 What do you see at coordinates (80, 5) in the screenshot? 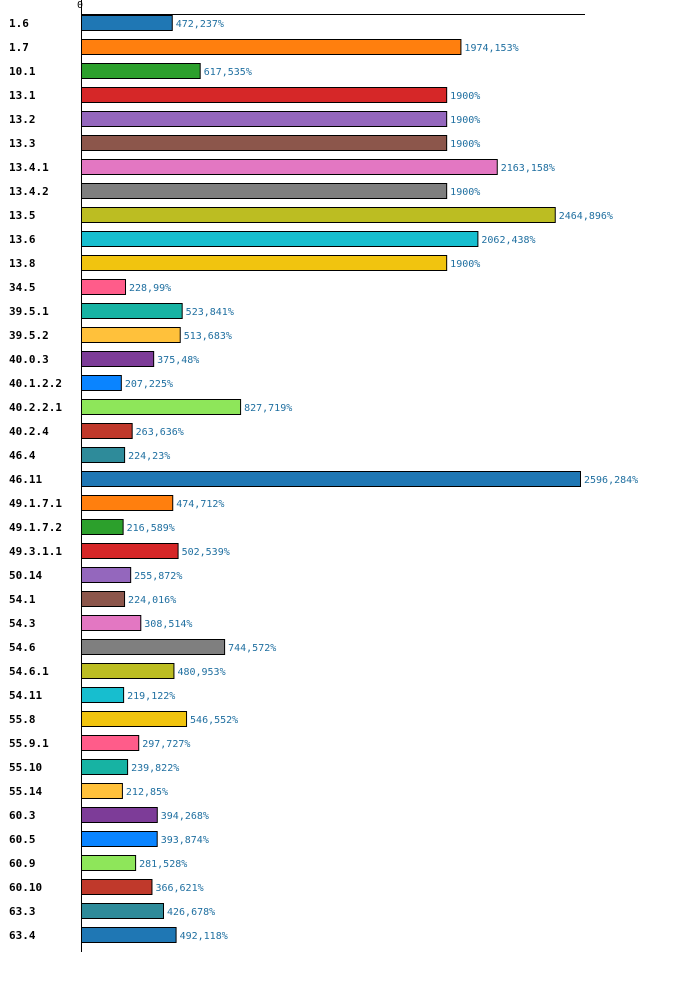
I see `x-tick-label-0: 0` at bounding box center [80, 5].